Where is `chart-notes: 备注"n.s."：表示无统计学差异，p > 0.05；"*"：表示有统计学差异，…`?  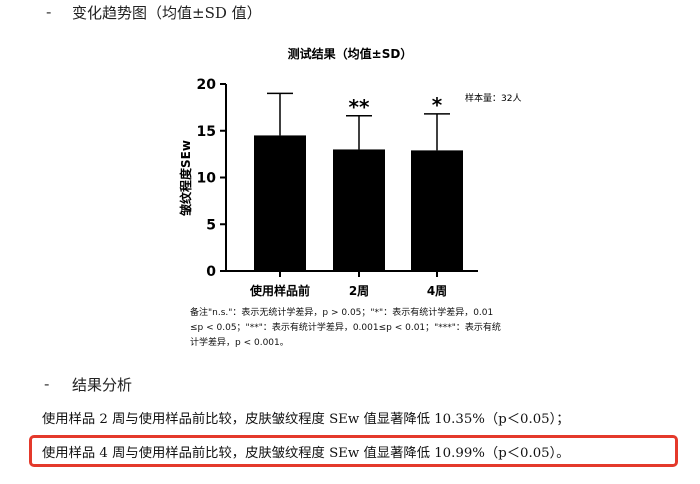 chart-notes: 备注"n.s."：表示无统计学差异，p > 0.05；"*"：表示有统计学差异，… is located at coordinates (372, 328).